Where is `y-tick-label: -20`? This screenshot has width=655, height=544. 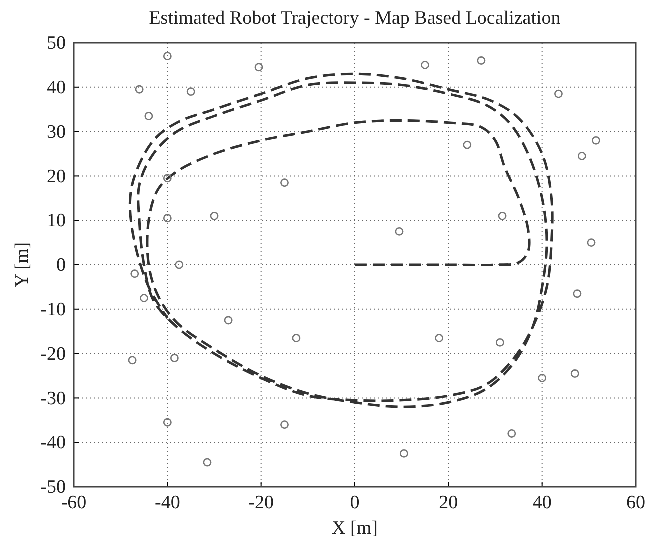 y-tick-label: -20 is located at coordinates (53, 354).